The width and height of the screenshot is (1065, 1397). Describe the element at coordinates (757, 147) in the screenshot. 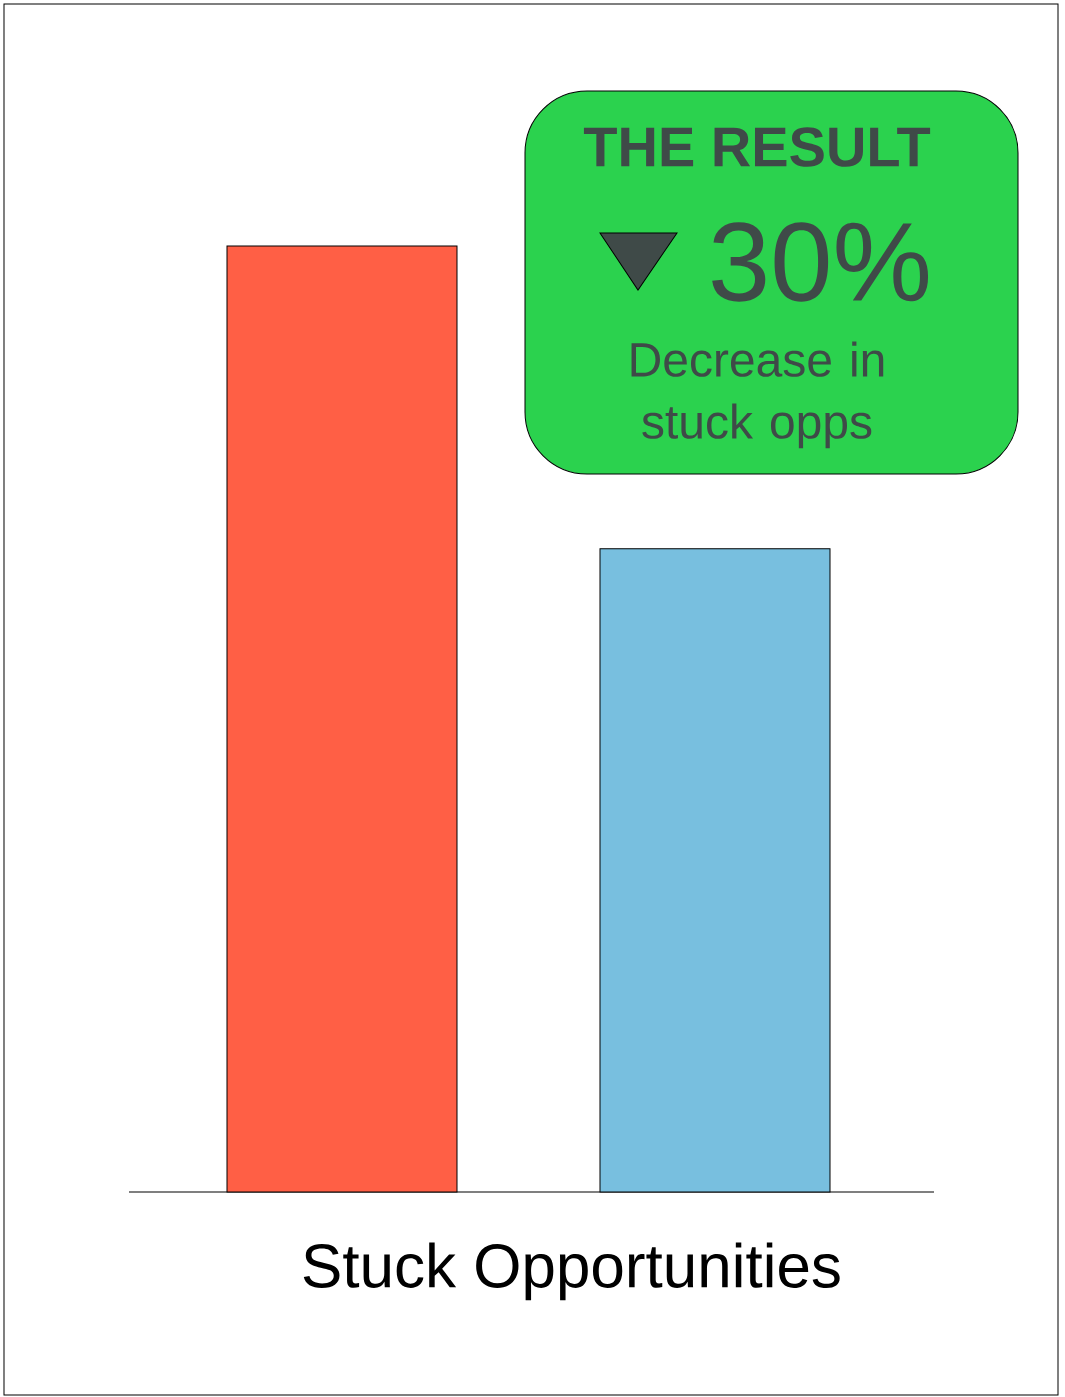

I see `text: THE RESULT` at that location.